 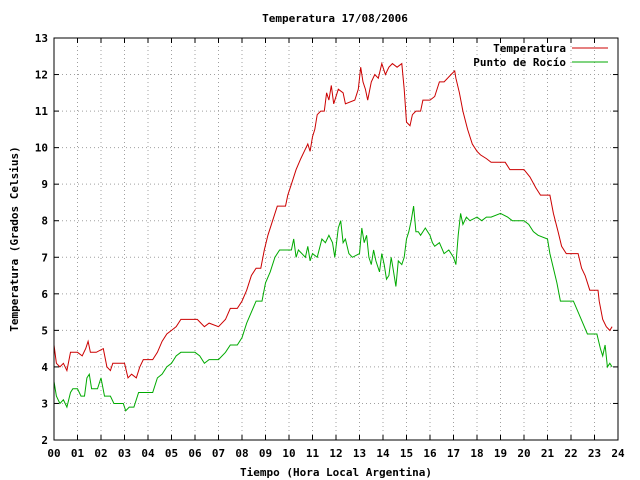 I want to click on x-tick-label: 15, so click(x=406, y=453).